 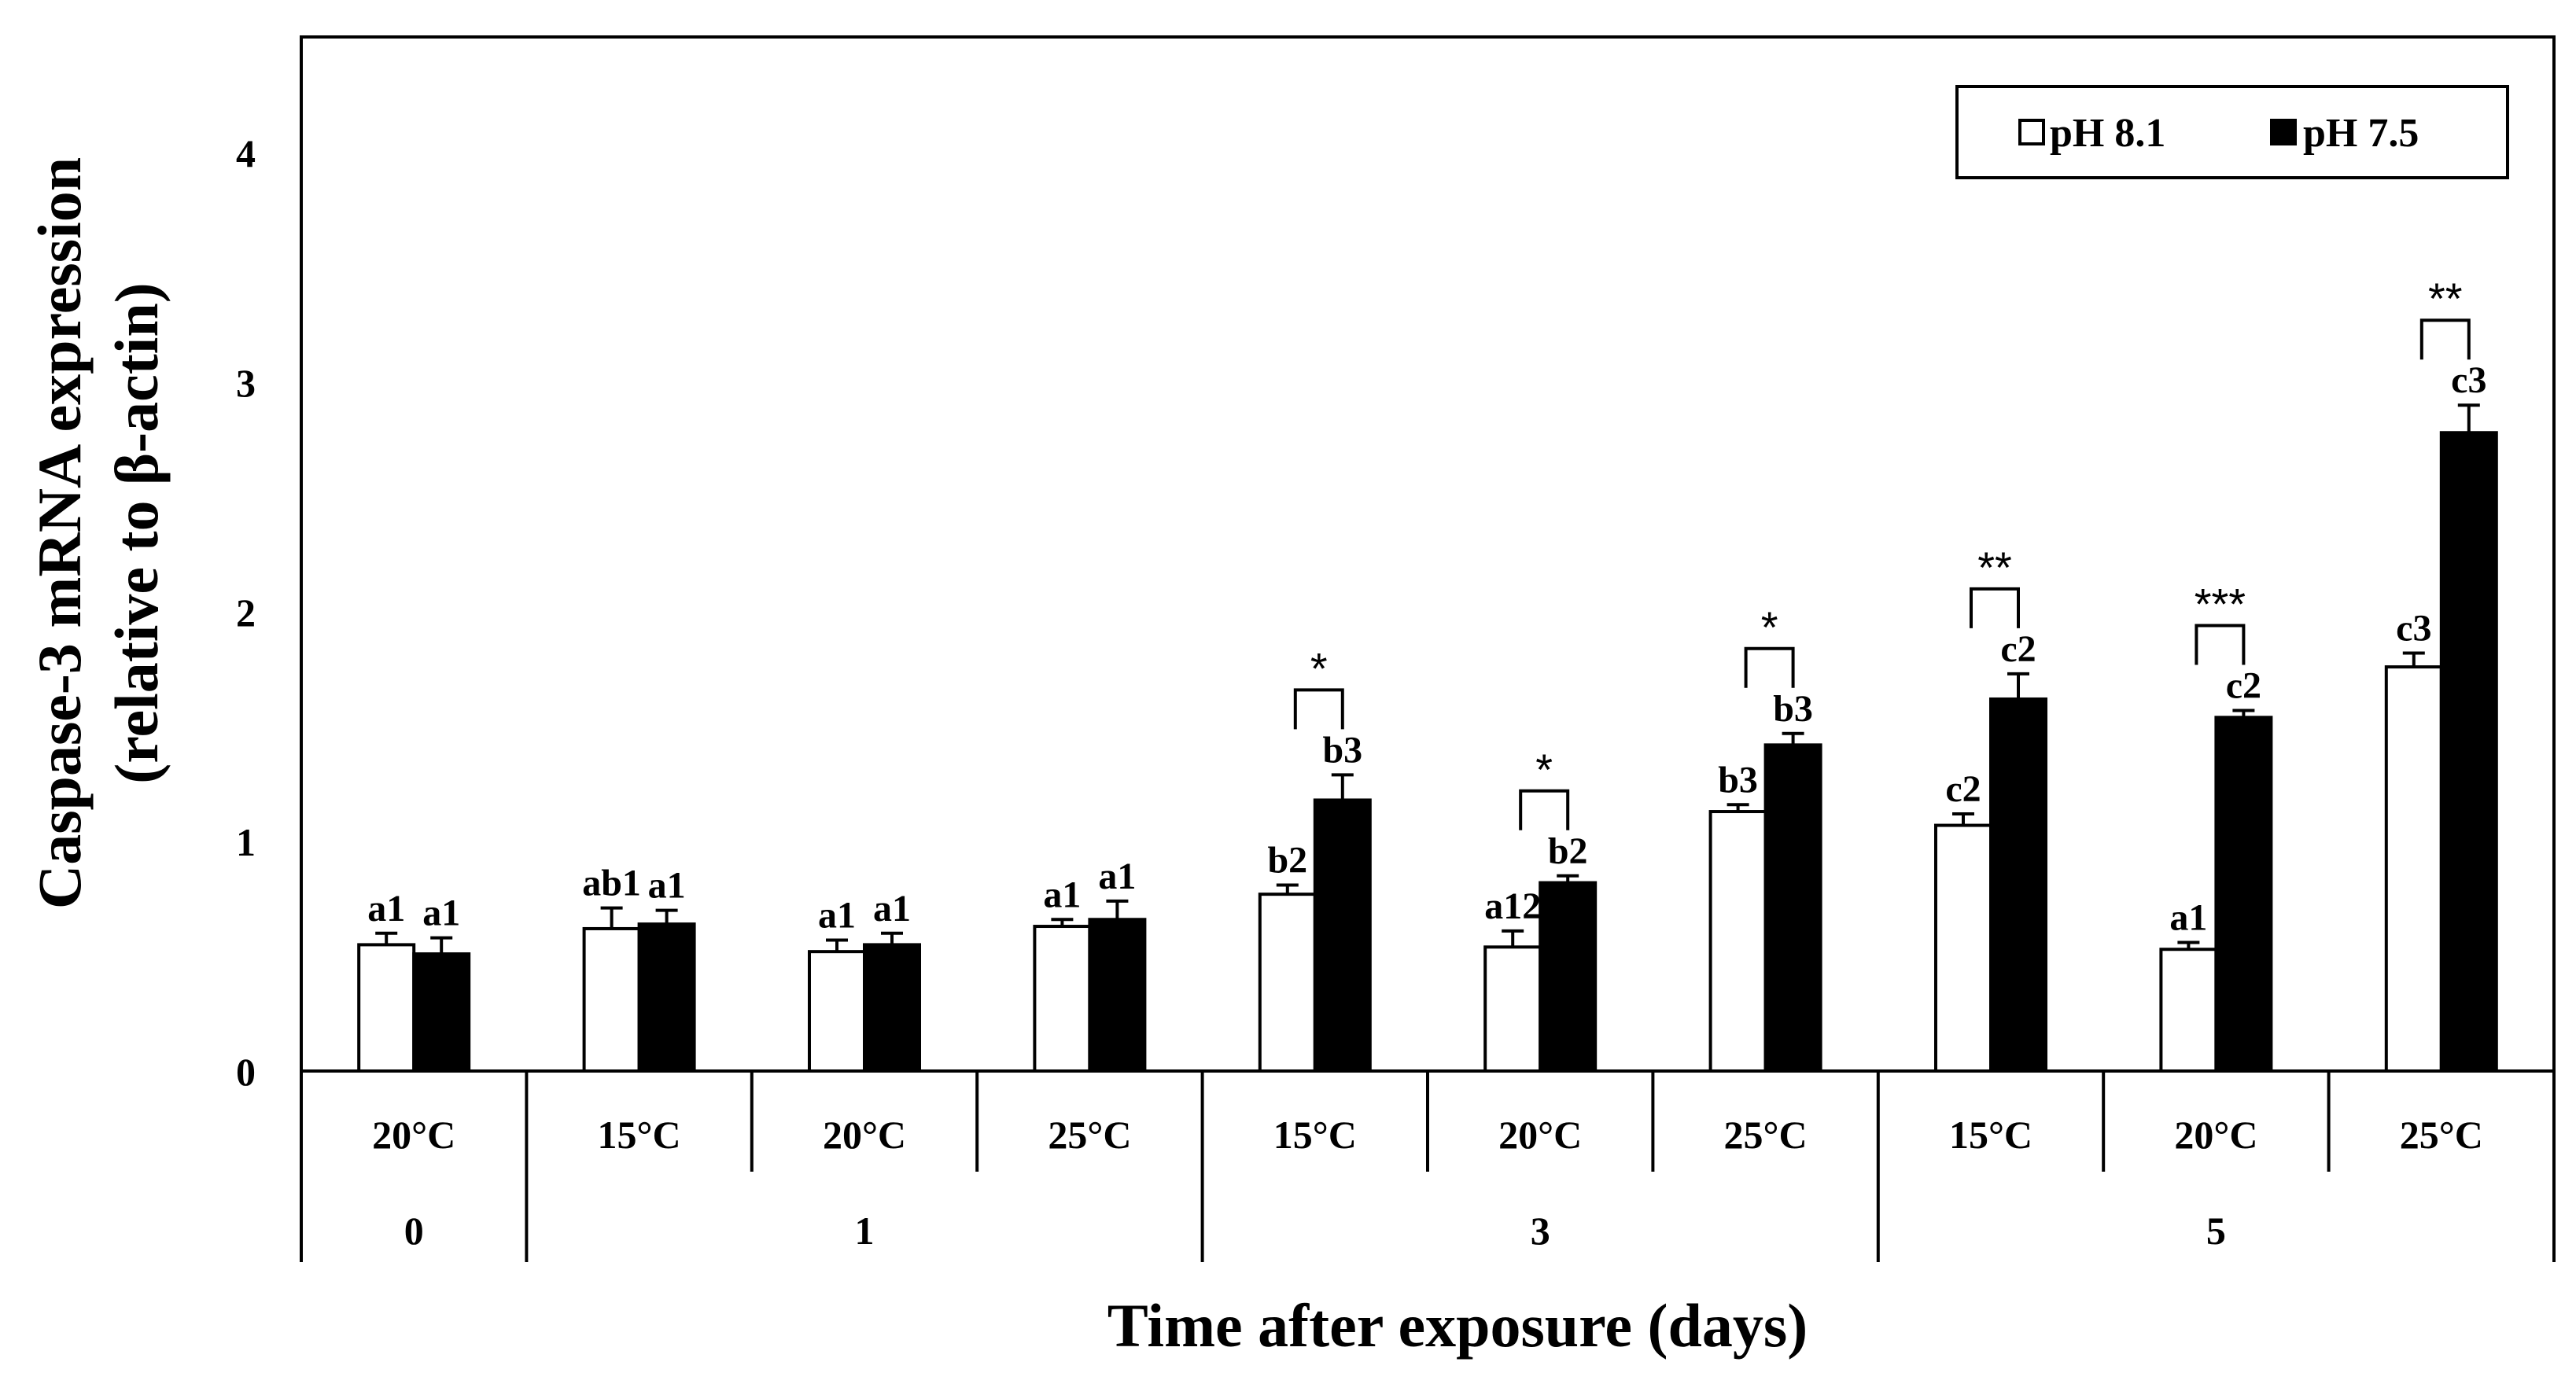 I want to click on day-label: 5, so click(x=2216, y=1231).